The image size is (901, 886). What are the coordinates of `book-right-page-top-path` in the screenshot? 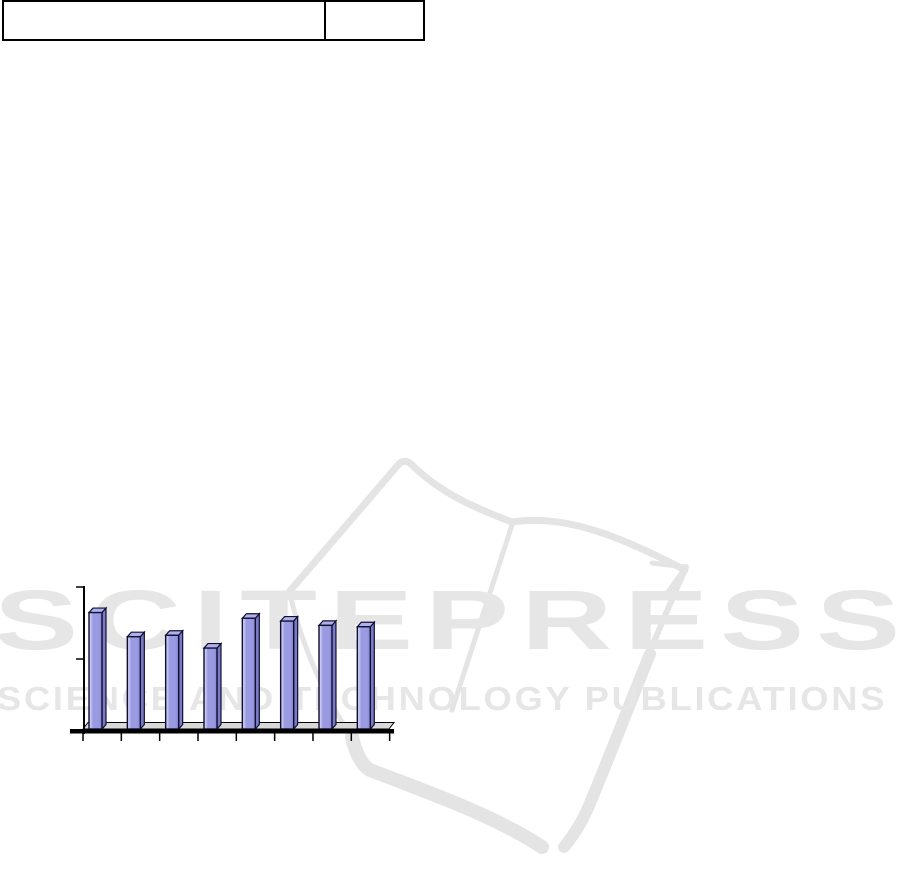 It's located at (598, 545).